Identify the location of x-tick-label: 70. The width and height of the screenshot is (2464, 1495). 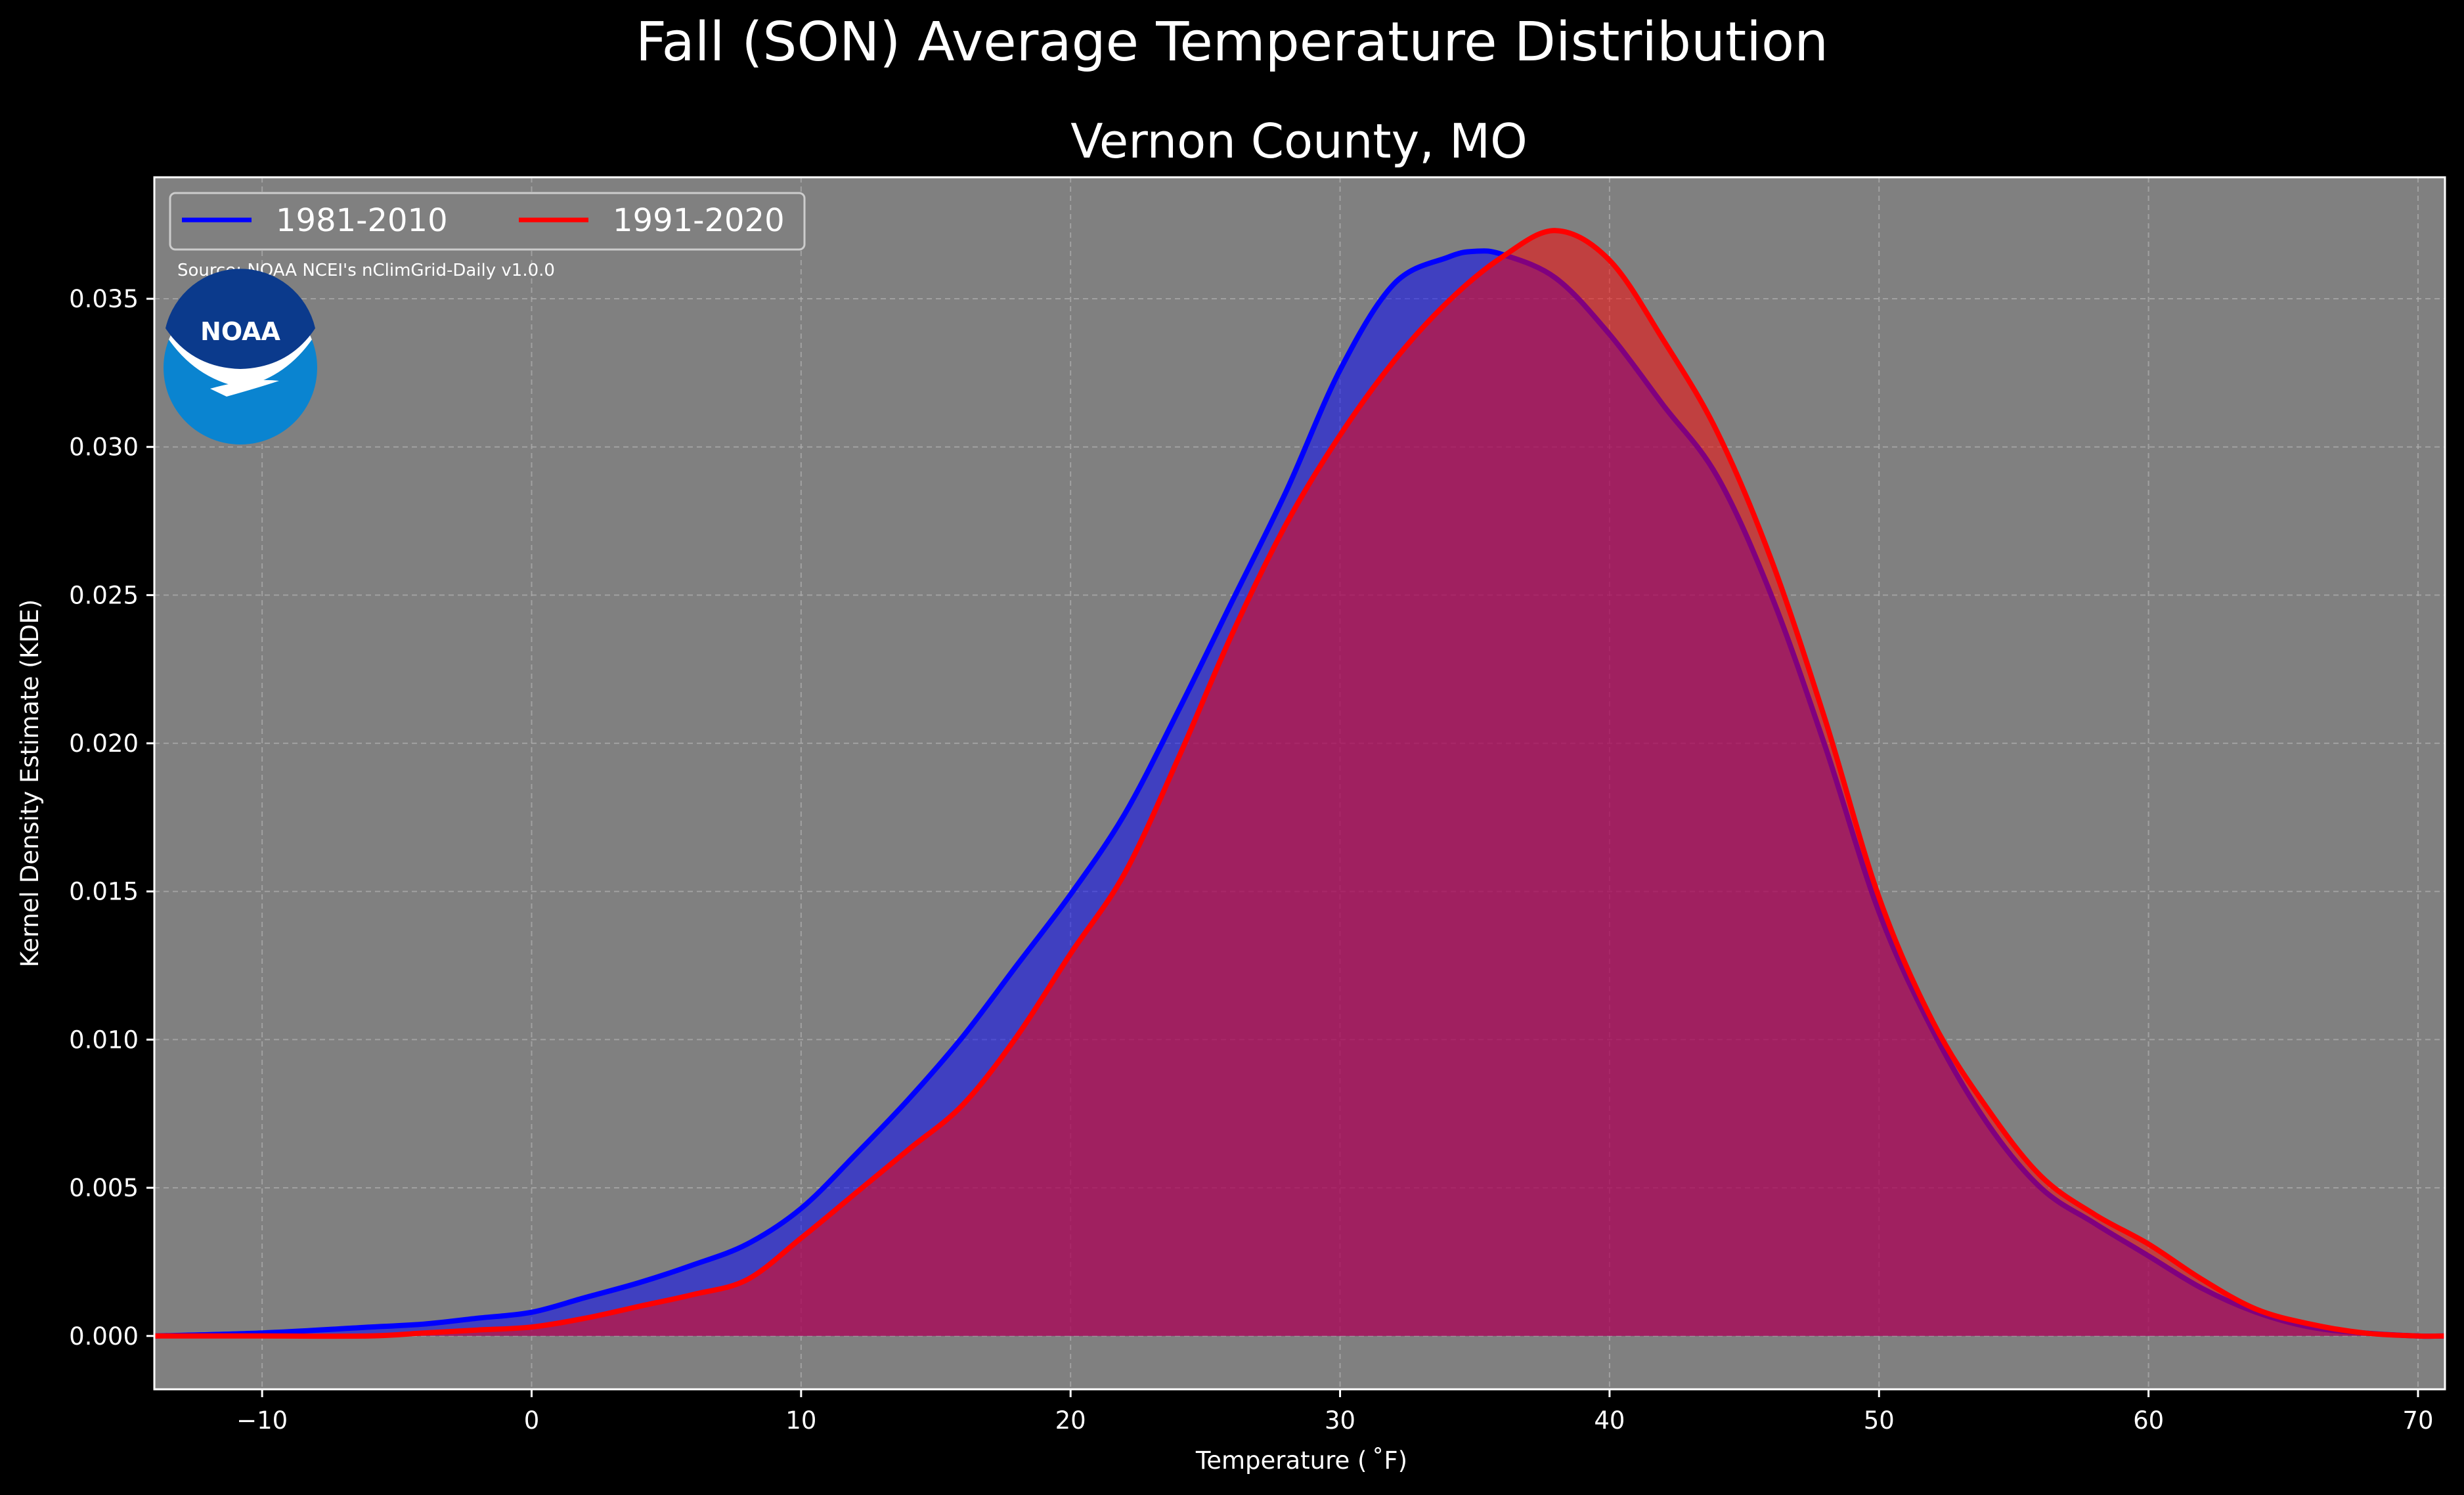
(2417, 1420).